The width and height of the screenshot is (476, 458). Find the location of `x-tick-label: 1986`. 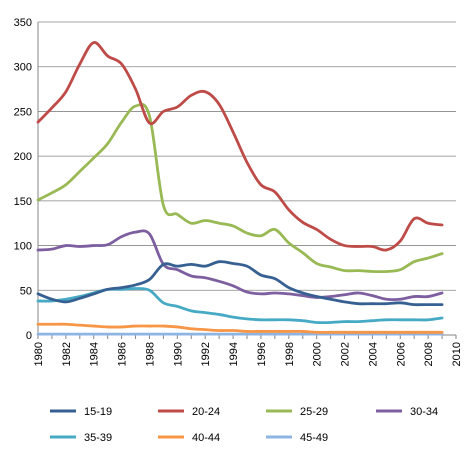

x-tick-label: 1986 is located at coordinates (123, 354).